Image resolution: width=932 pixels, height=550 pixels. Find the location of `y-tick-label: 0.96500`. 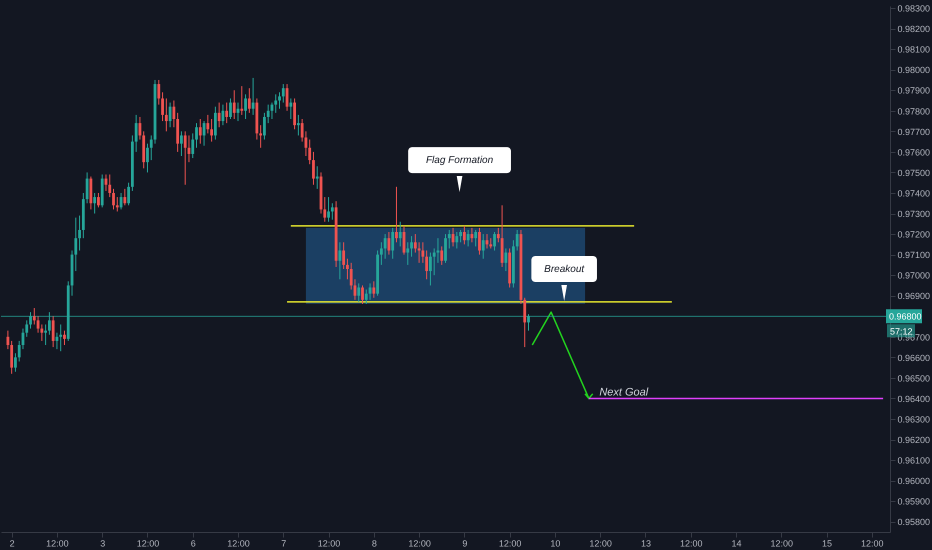

y-tick-label: 0.96500 is located at coordinates (914, 378).